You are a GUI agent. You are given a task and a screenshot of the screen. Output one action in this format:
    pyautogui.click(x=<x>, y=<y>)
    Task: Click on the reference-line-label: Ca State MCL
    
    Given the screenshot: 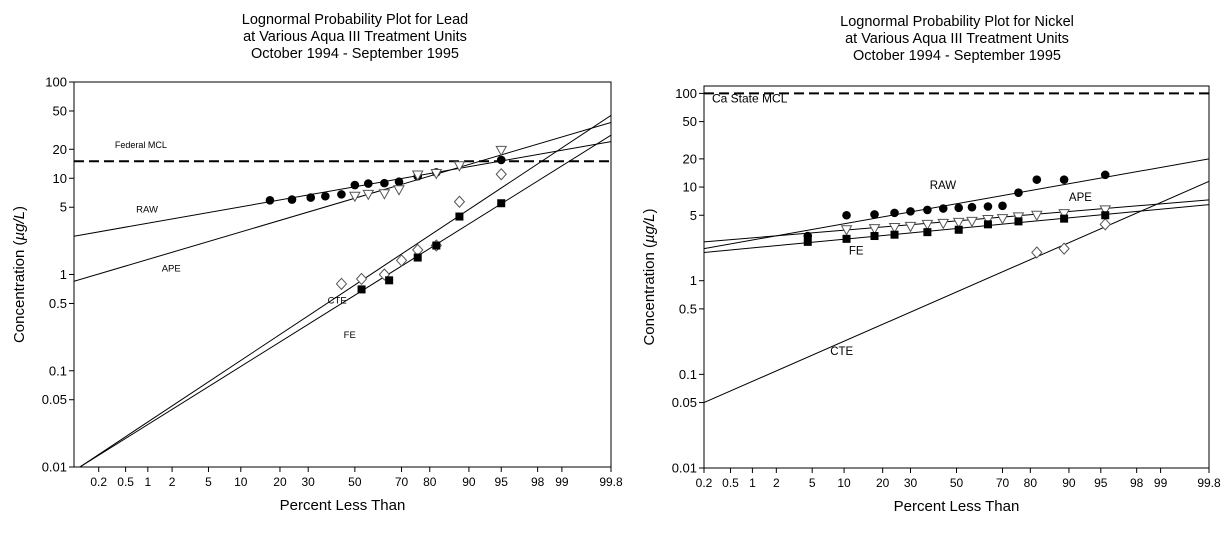 What is the action you would take?
    pyautogui.click(x=750, y=98)
    